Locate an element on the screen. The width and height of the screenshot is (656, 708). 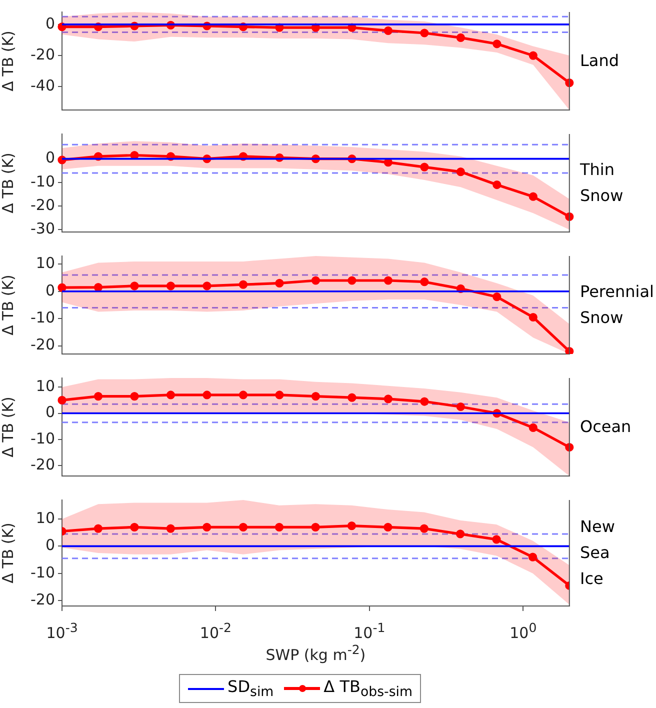
x-tick-label: 10$^{-3}$ is located at coordinates (62, 631).